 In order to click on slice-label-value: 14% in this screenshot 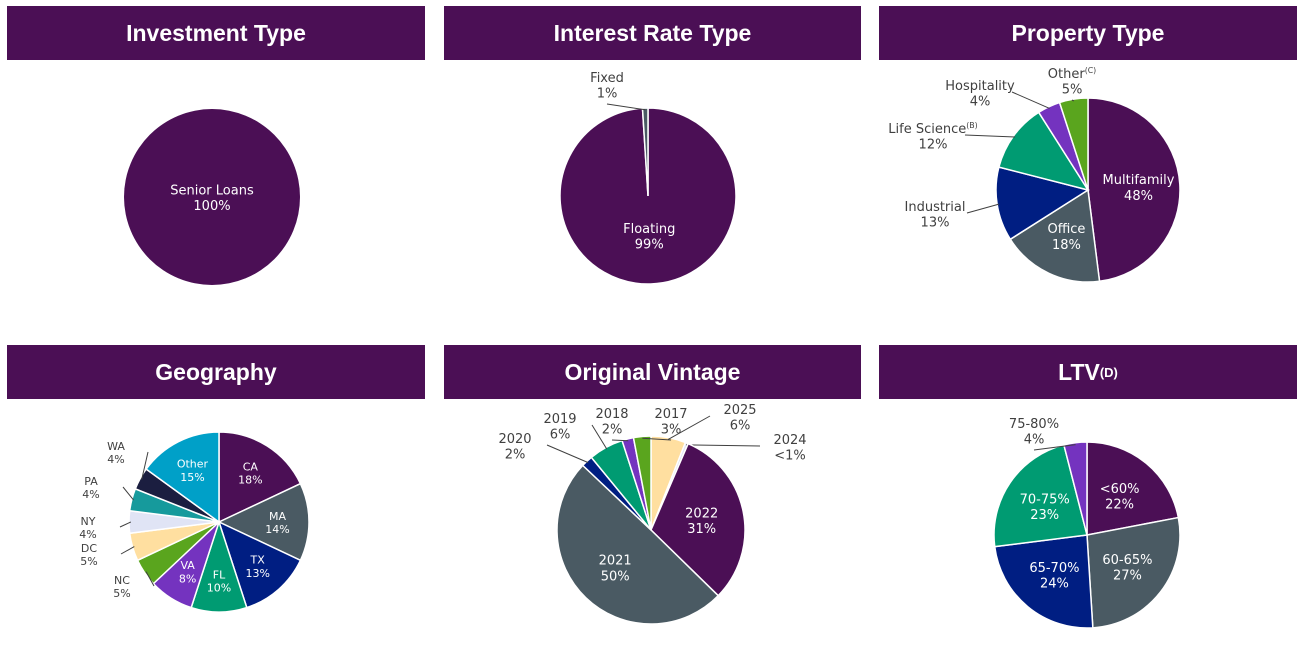, I will do `click(277, 529)`.